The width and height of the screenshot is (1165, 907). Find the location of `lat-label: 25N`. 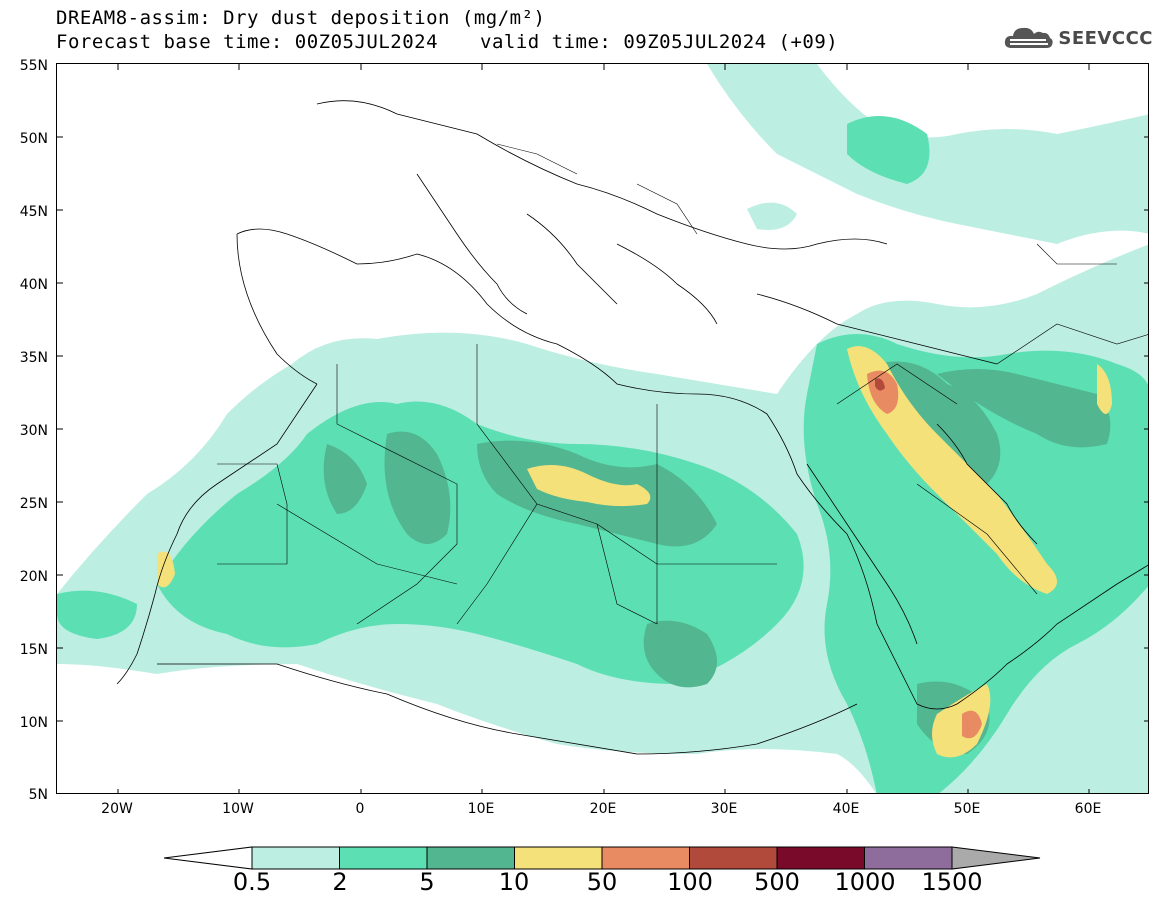

lat-label: 25N is located at coordinates (33, 504).